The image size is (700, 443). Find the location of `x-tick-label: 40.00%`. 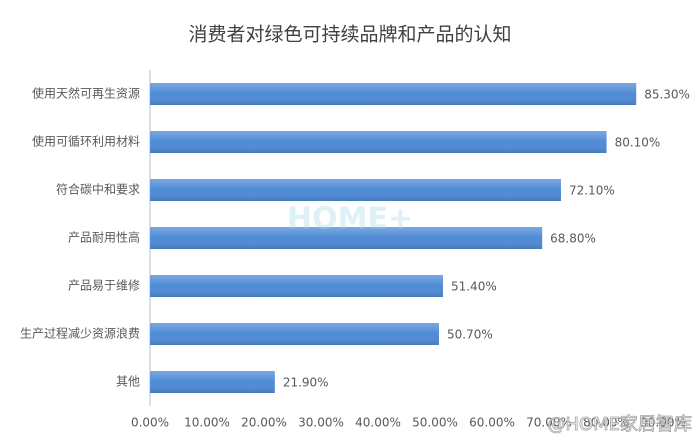

x-tick-label: 40.00% is located at coordinates (378, 423).